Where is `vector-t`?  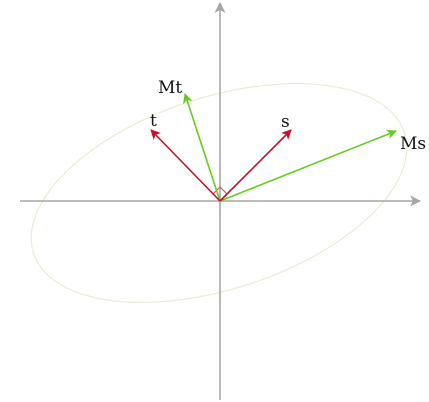 vector-t is located at coordinates (185, 165).